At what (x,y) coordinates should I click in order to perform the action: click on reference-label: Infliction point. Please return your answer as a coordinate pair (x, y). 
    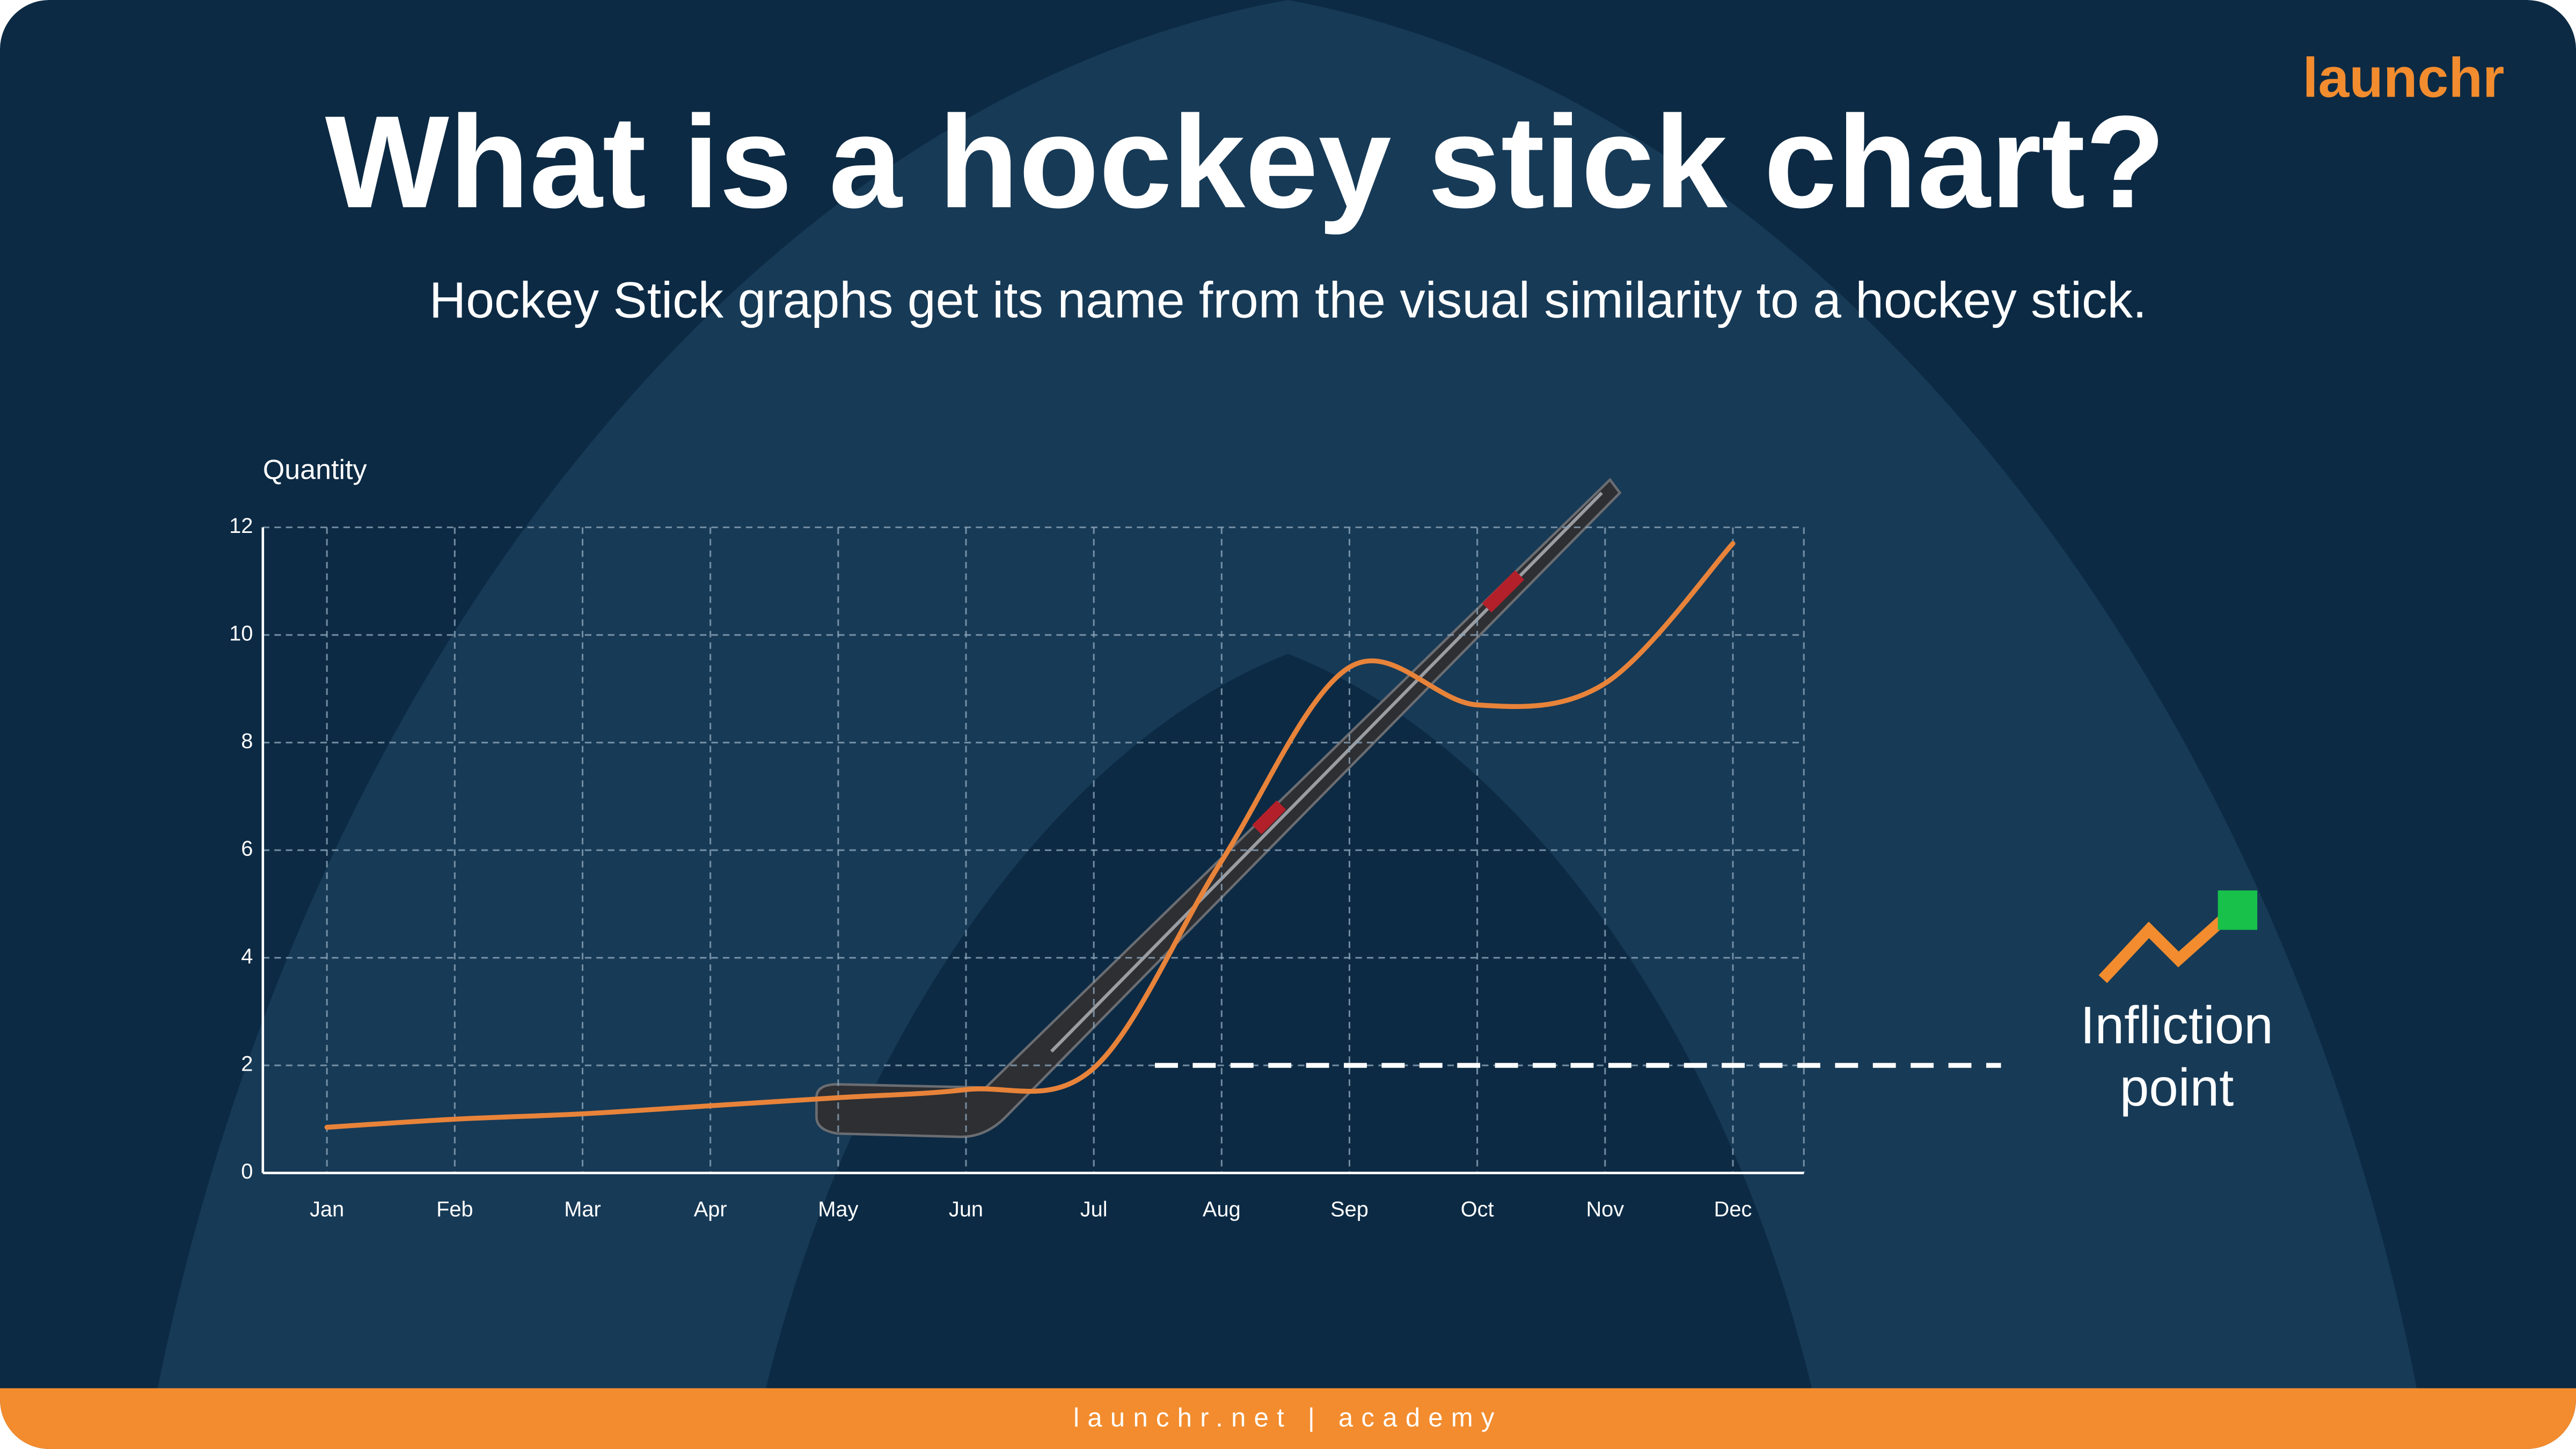
    Looking at the image, I should click on (2176, 1056).